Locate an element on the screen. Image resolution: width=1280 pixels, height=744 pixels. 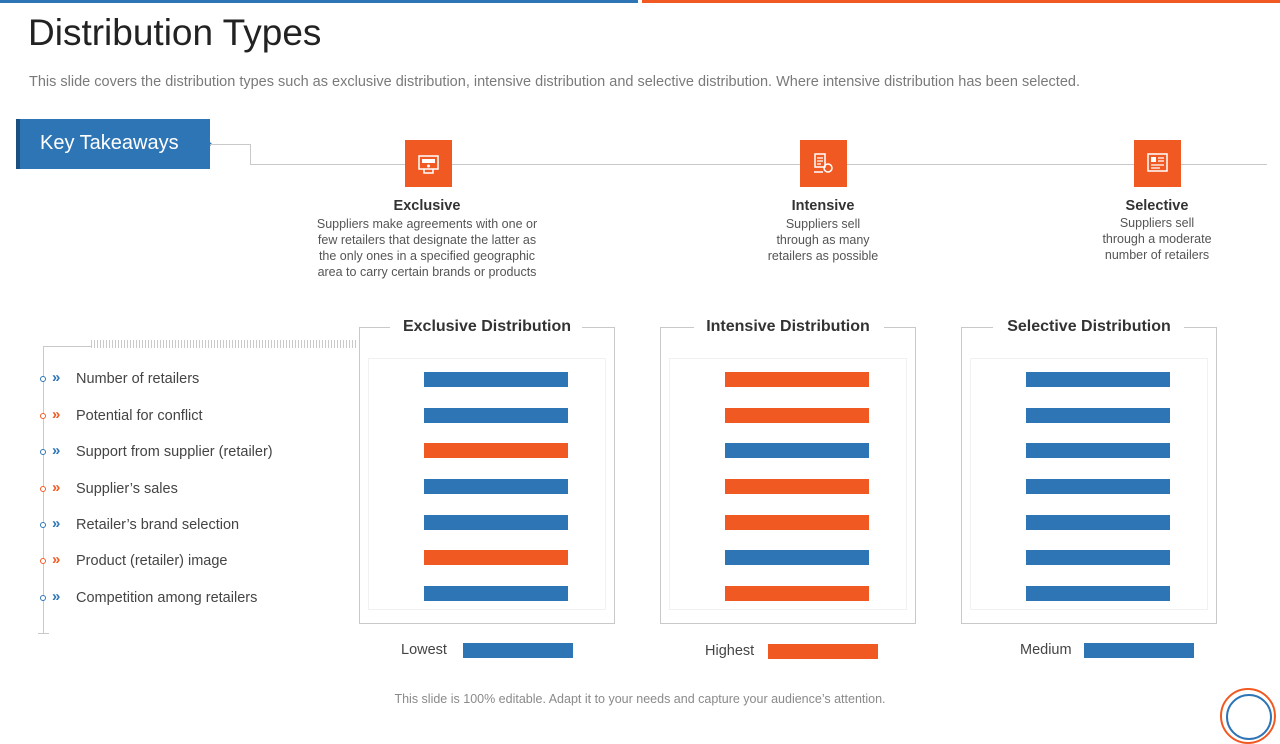
panel-title: Exclusive Distribution is located at coordinates (487, 326).